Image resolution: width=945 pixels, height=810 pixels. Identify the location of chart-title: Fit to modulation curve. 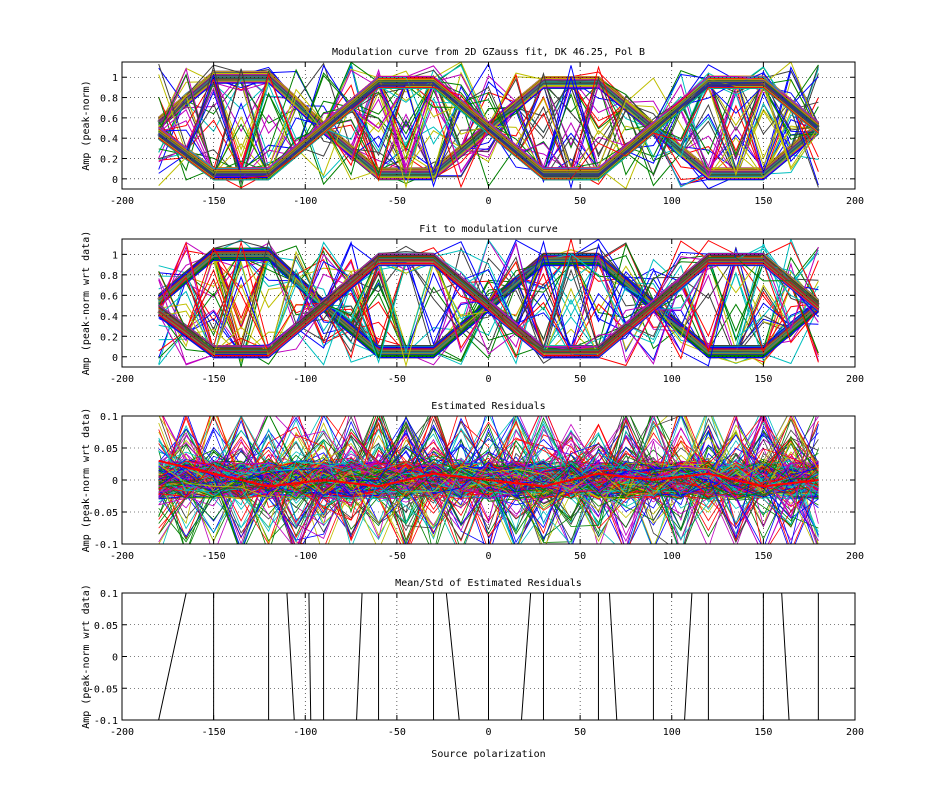
(488, 229).